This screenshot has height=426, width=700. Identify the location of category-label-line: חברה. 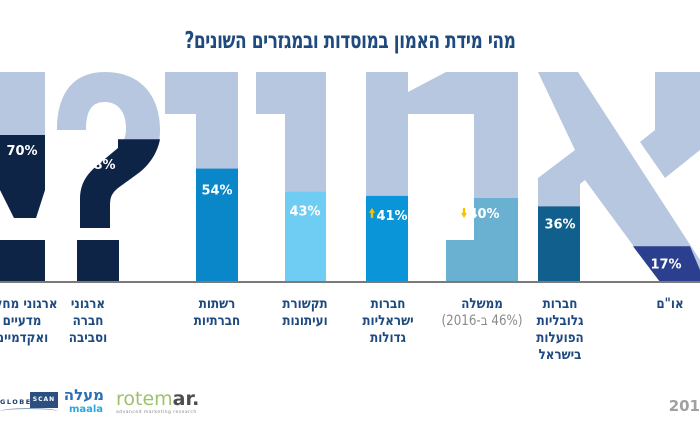
(88, 321).